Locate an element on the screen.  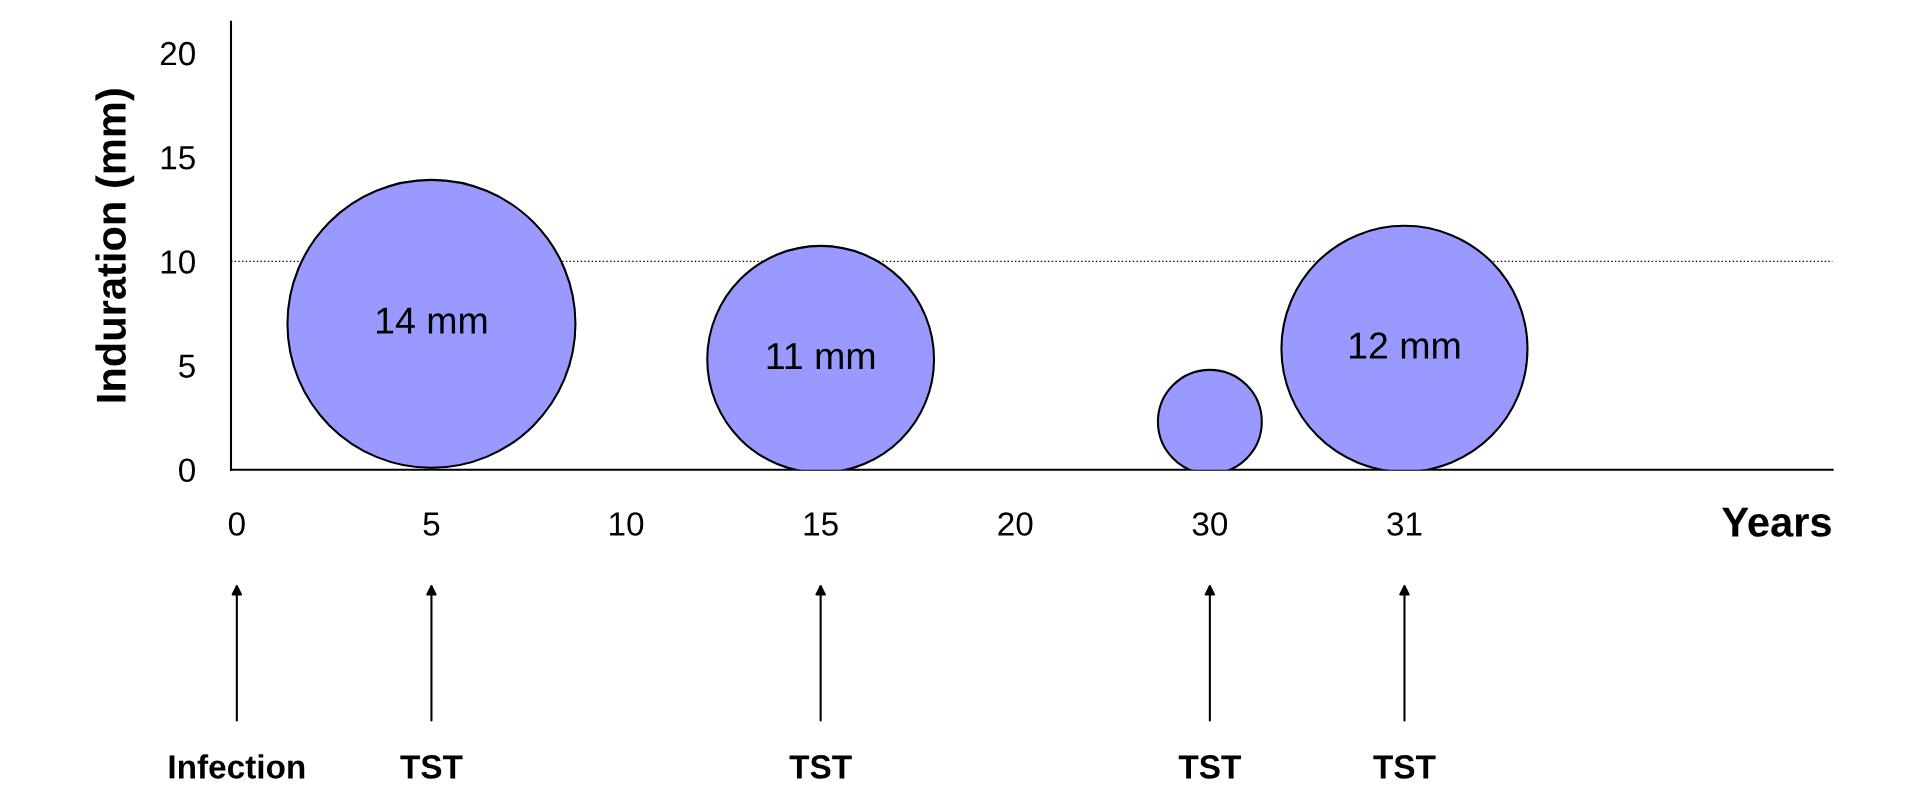
x-tick-label: 10 is located at coordinates (627, 524).